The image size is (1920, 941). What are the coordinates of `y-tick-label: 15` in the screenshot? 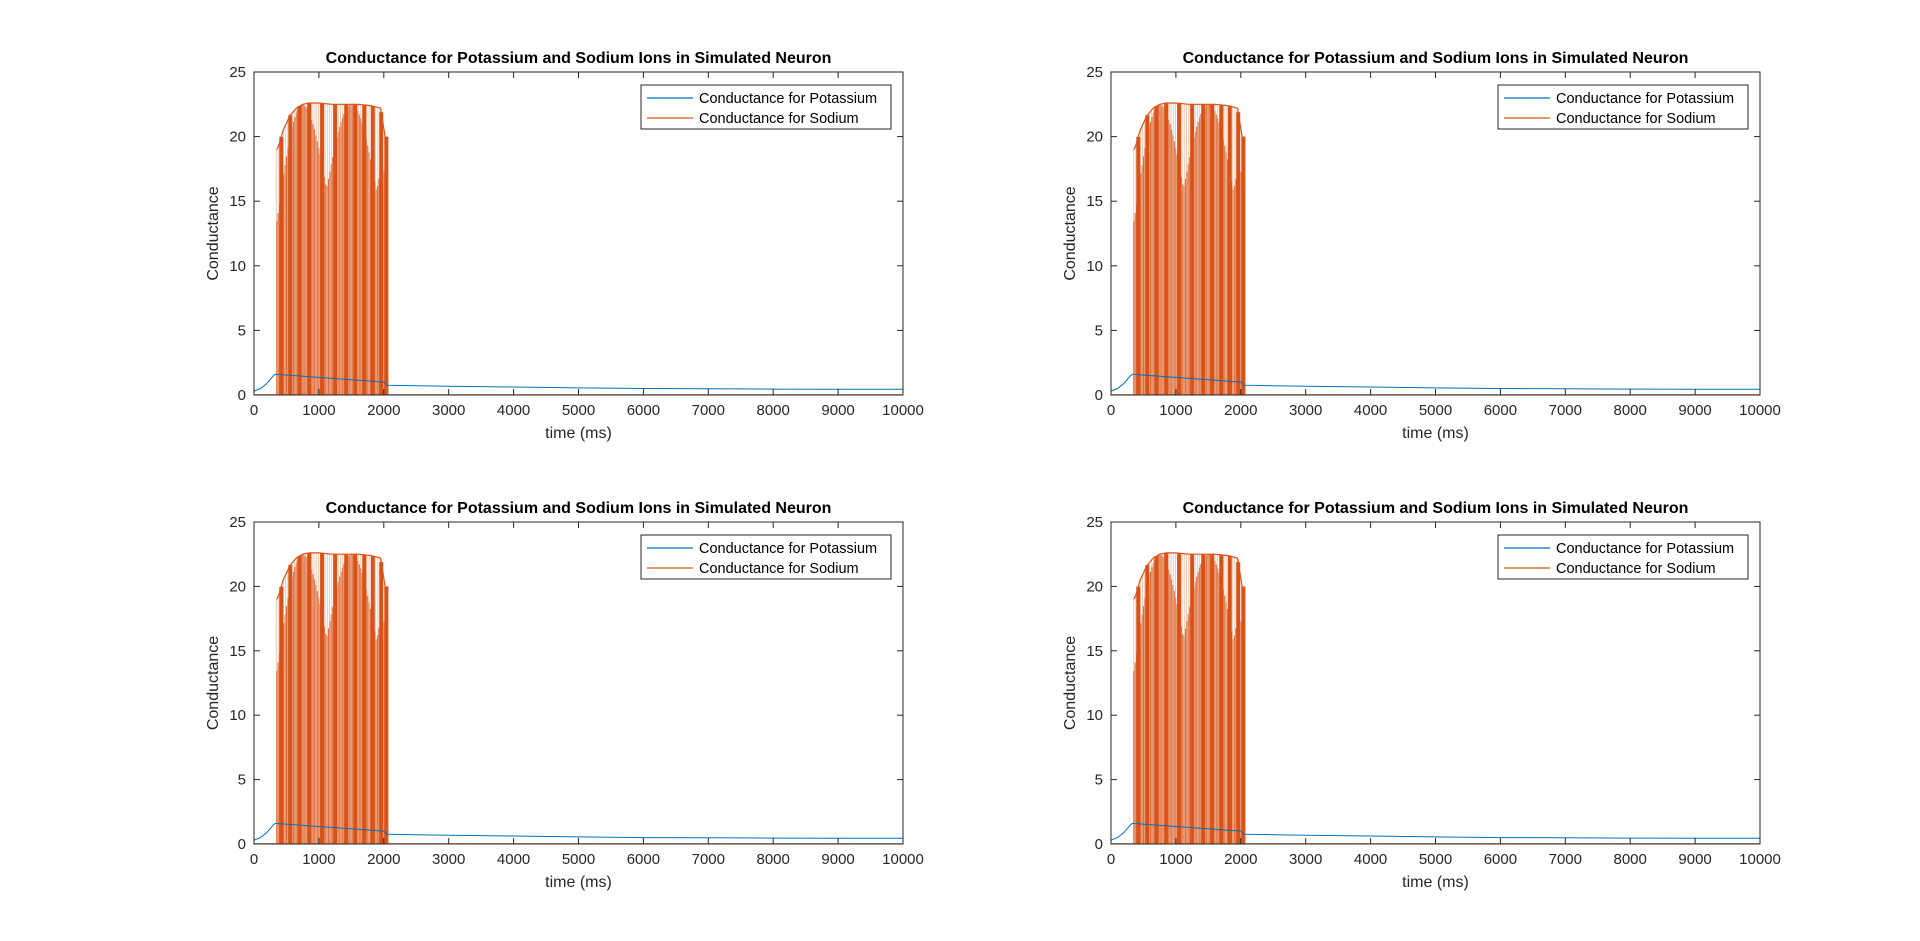 It's located at (237, 651).